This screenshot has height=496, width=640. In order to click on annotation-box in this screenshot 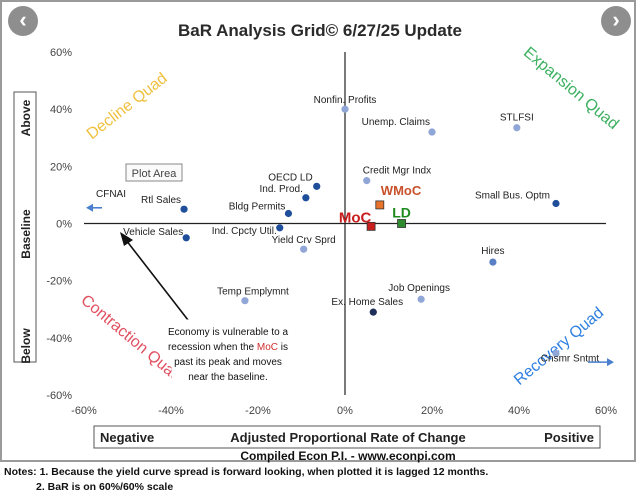, I will do `click(228, 353)`.